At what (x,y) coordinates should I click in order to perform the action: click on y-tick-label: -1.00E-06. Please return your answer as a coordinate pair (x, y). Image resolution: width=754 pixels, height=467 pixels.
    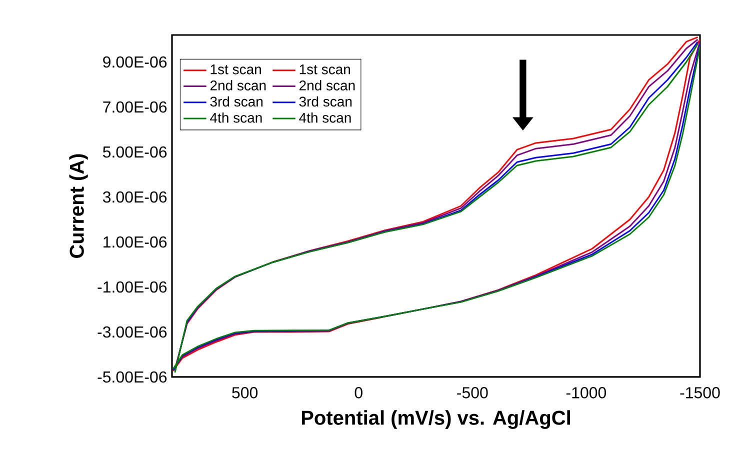
    Looking at the image, I should click on (132, 287).